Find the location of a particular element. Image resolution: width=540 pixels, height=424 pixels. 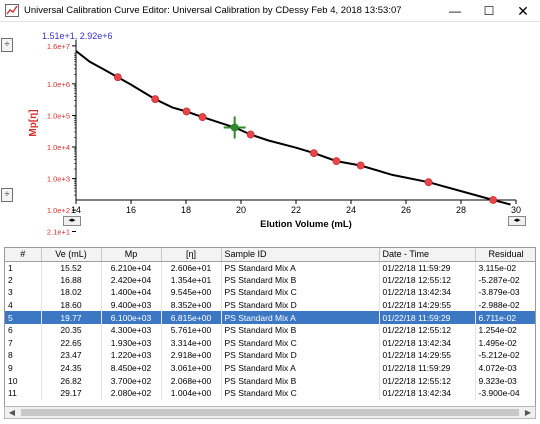

column-header: Sample ID is located at coordinates (300, 255).